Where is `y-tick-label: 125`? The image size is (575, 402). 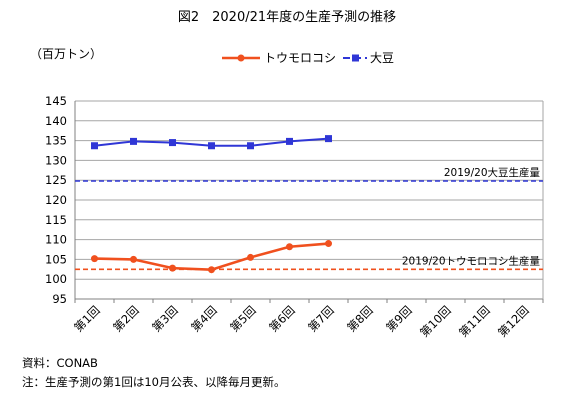
y-tick-label: 125 is located at coordinates (56, 180).